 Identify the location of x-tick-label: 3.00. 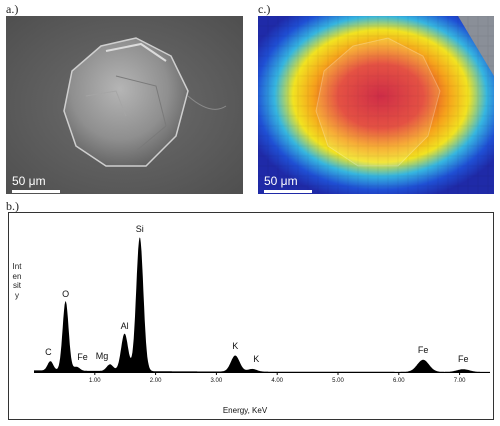
(216, 381).